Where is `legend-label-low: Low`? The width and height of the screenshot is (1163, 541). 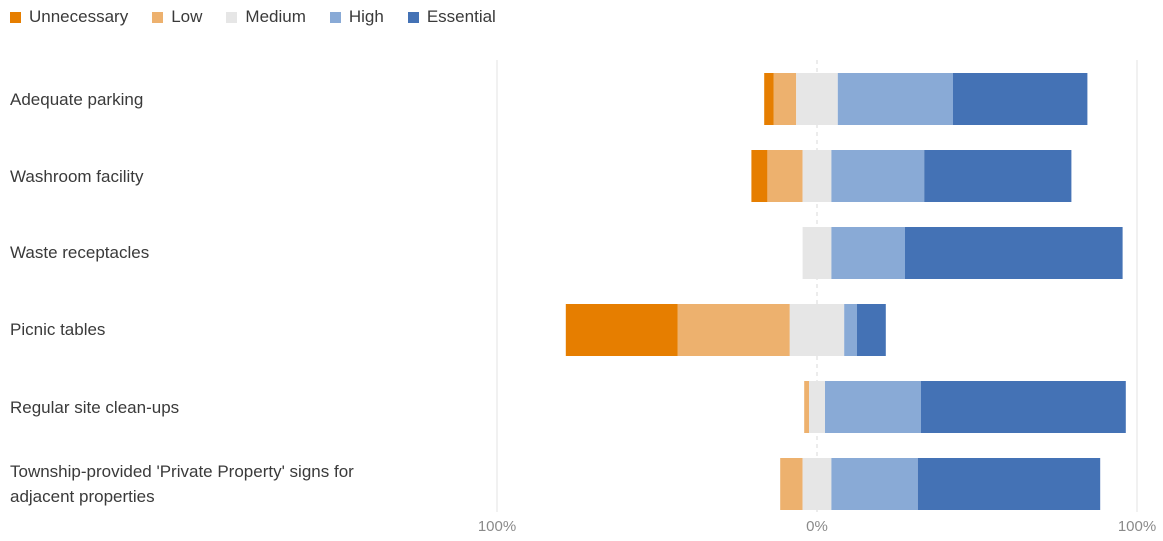 legend-label-low: Low is located at coordinates (187, 16).